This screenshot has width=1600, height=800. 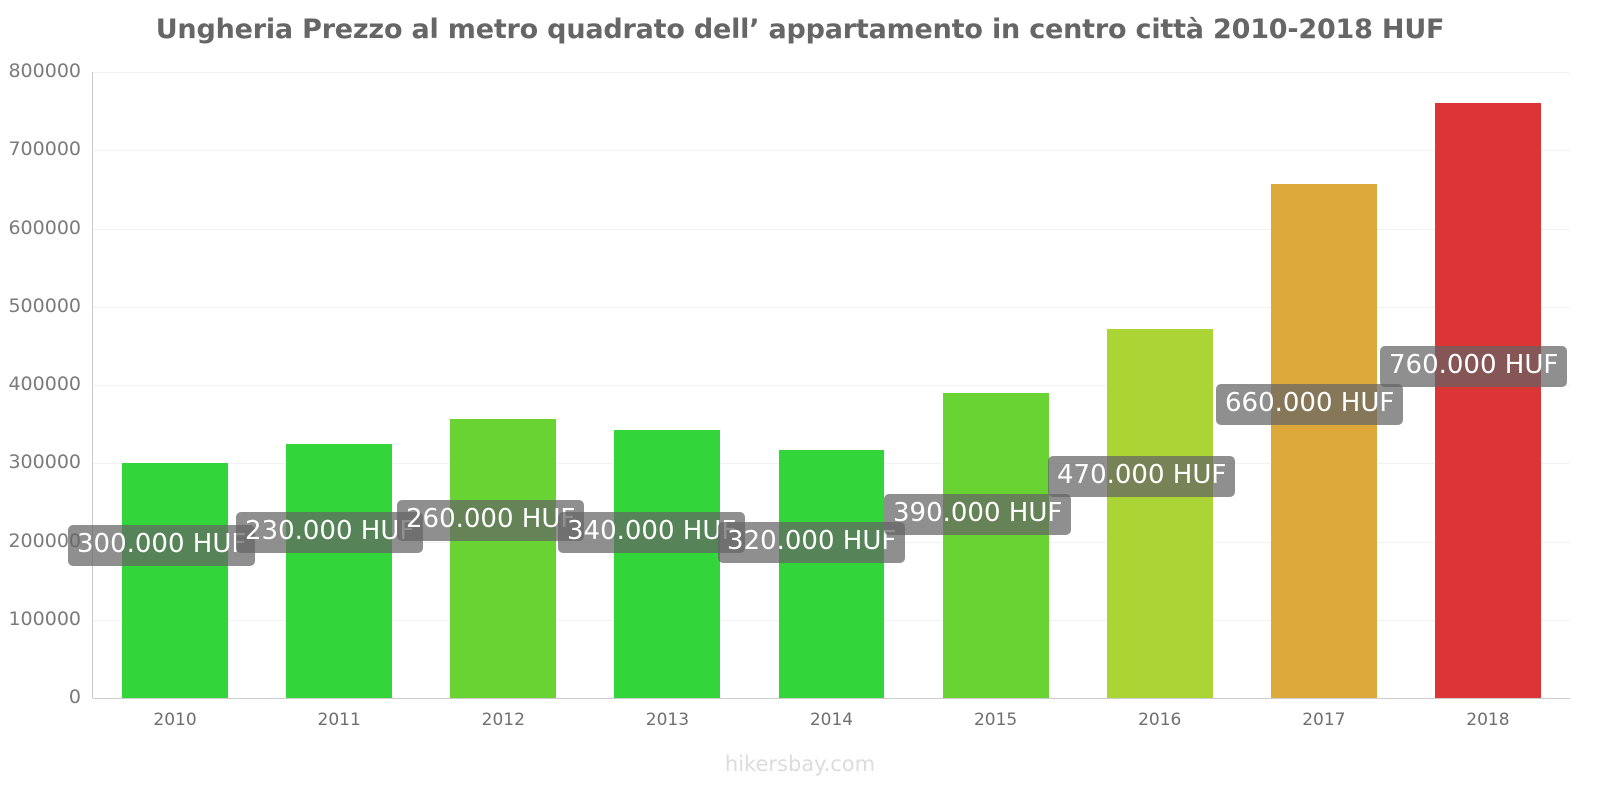 What do you see at coordinates (44, 618) in the screenshot?
I see `y-axis-tick-label: 100000` at bounding box center [44, 618].